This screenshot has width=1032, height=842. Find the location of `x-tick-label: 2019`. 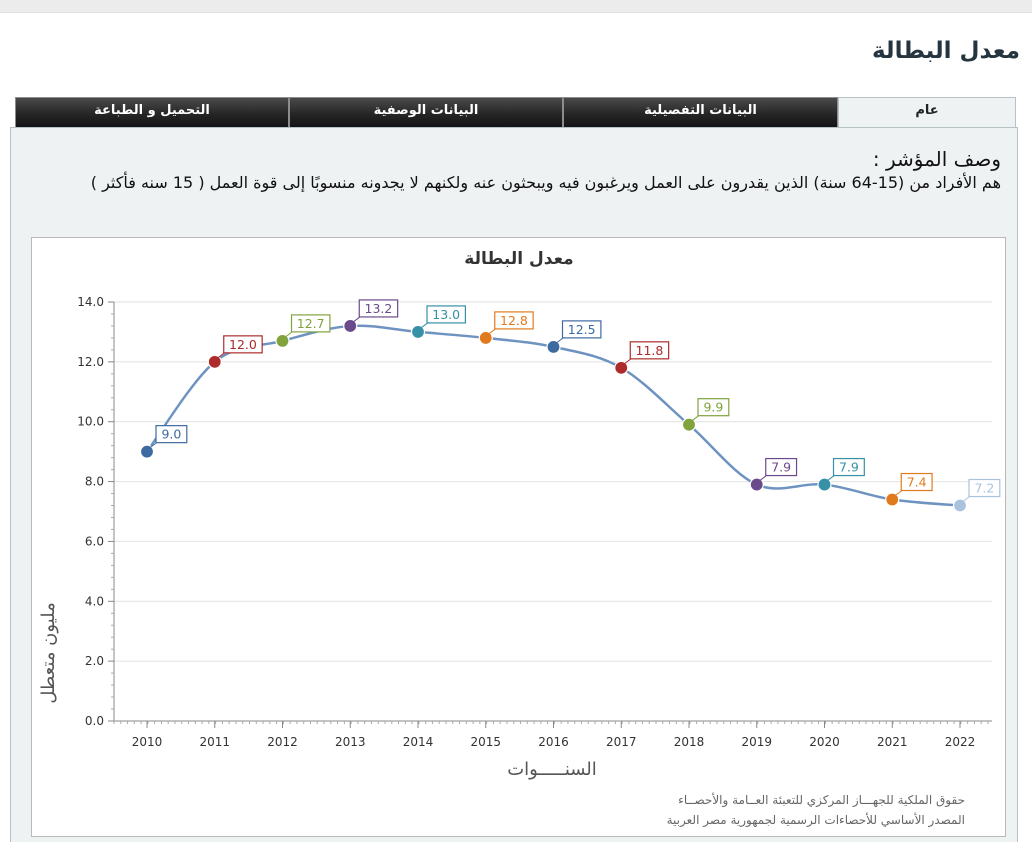

x-tick-label: 2019 is located at coordinates (756, 742).